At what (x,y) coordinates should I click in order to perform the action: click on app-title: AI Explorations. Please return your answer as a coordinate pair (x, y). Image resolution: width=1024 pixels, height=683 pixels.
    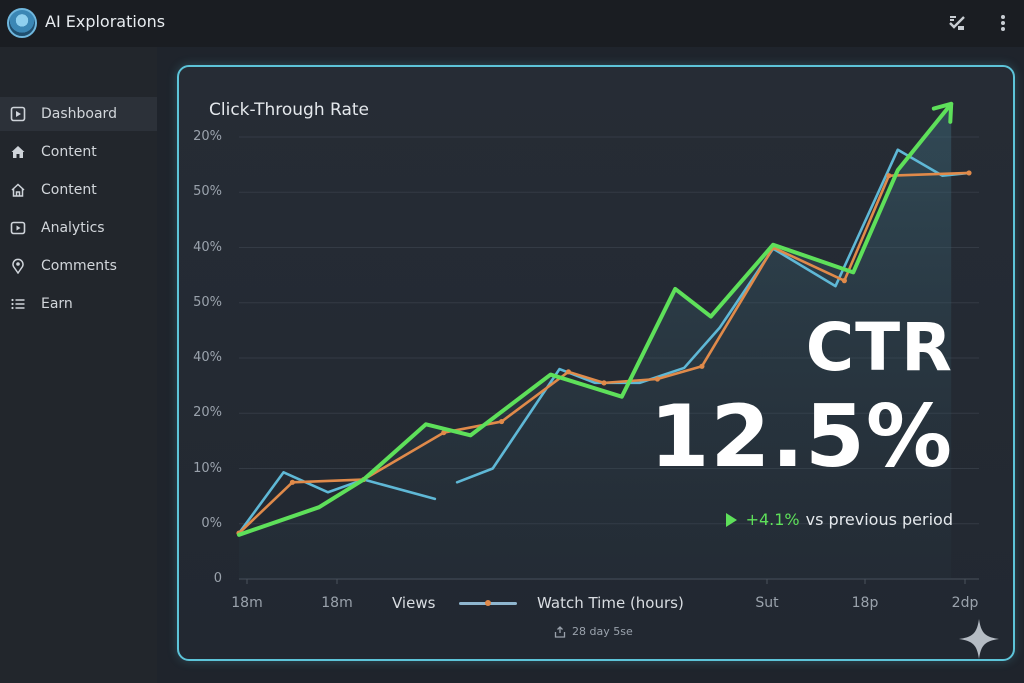
    Looking at the image, I should click on (105, 21).